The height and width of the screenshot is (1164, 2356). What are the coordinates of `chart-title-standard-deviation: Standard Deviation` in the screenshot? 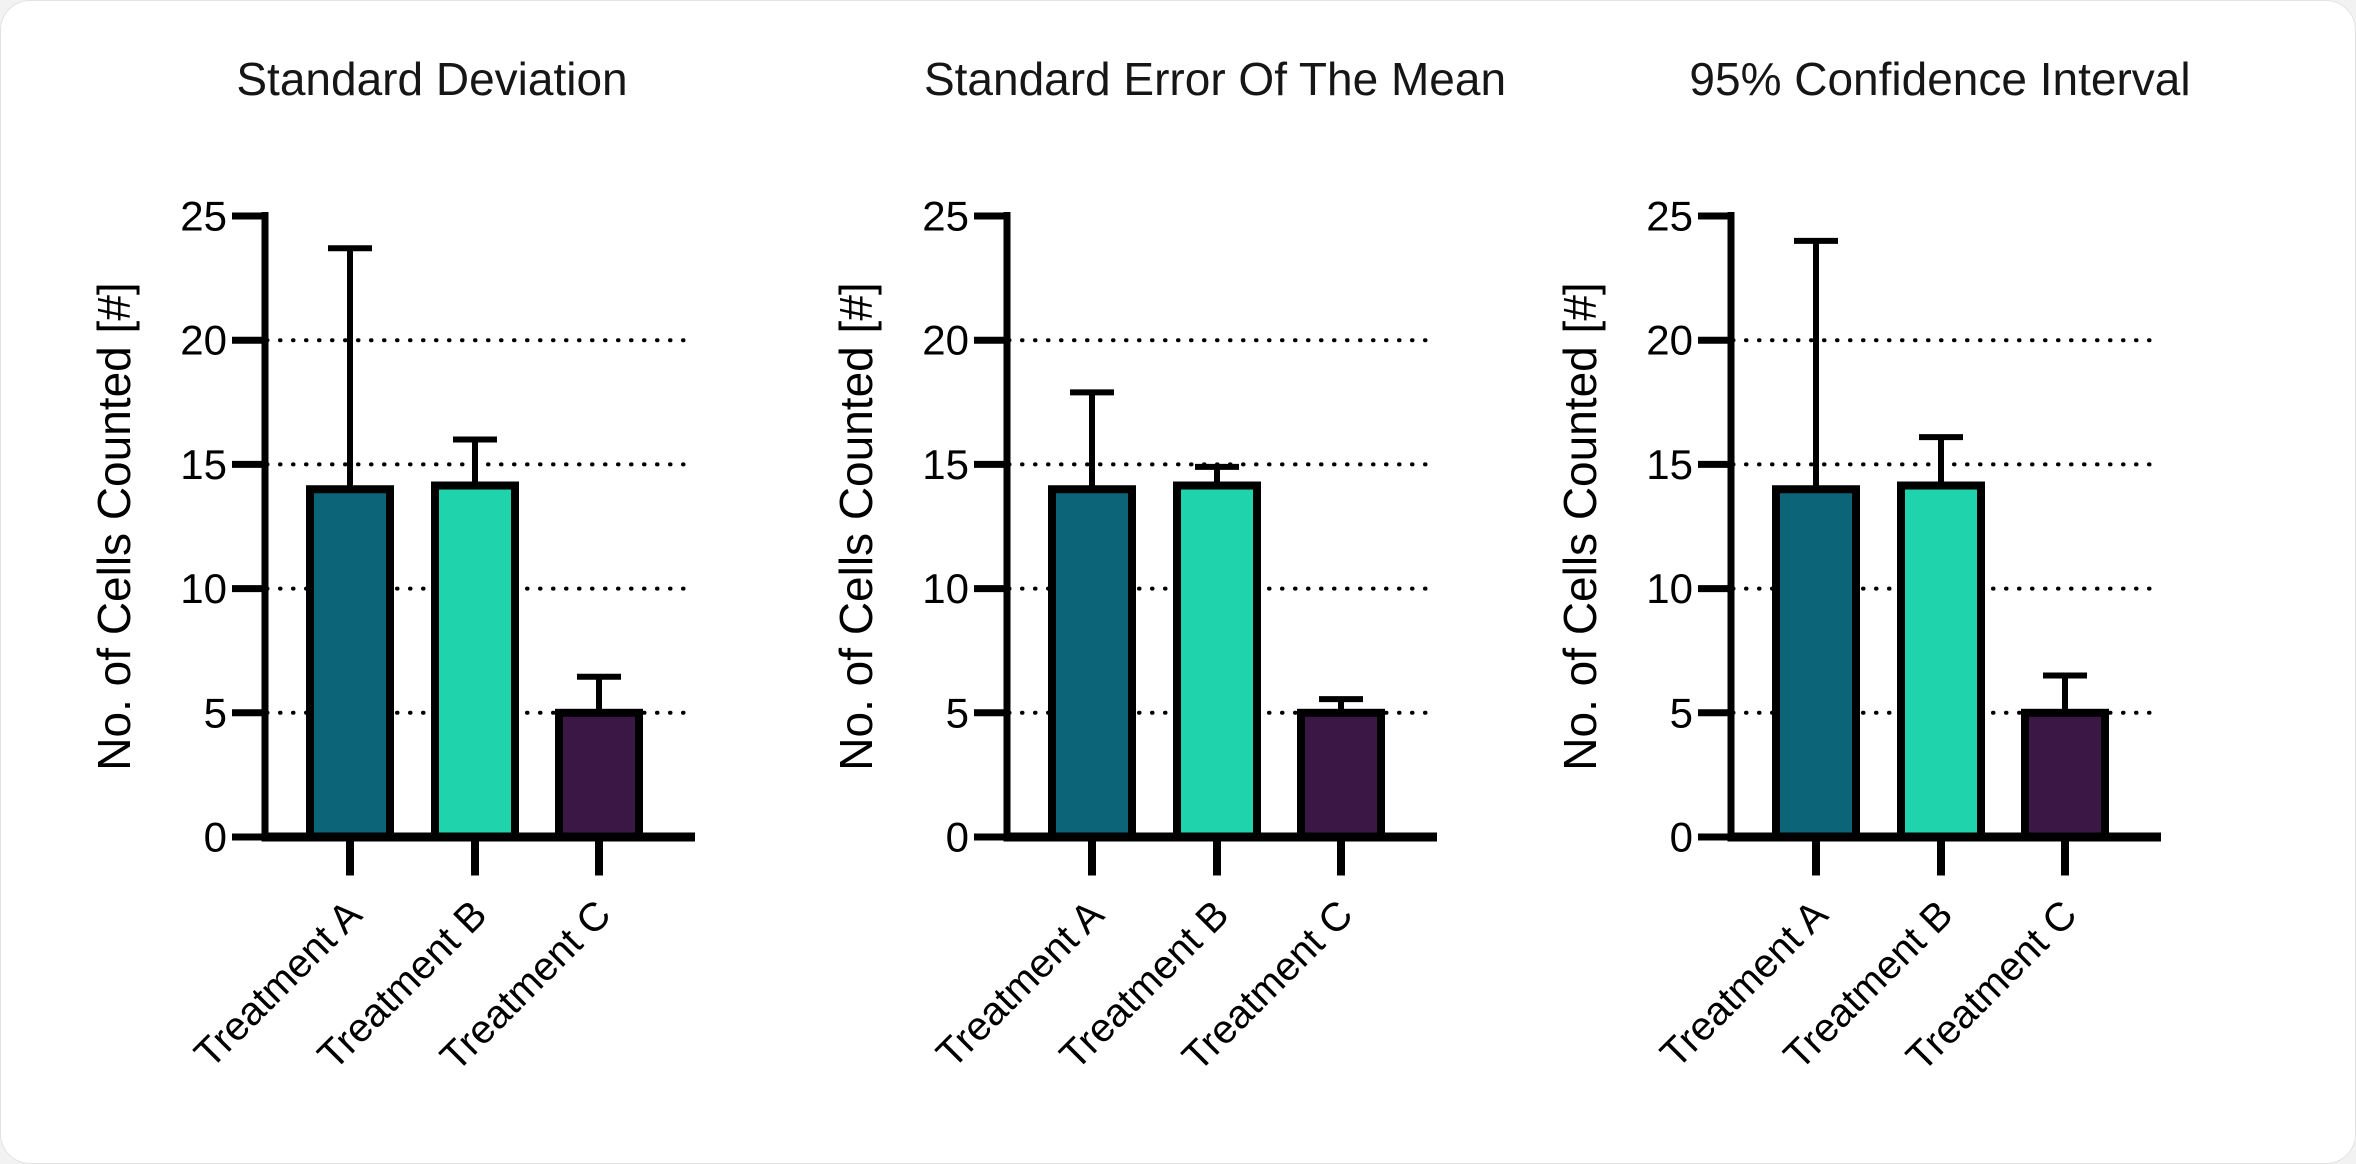 It's located at (432, 79).